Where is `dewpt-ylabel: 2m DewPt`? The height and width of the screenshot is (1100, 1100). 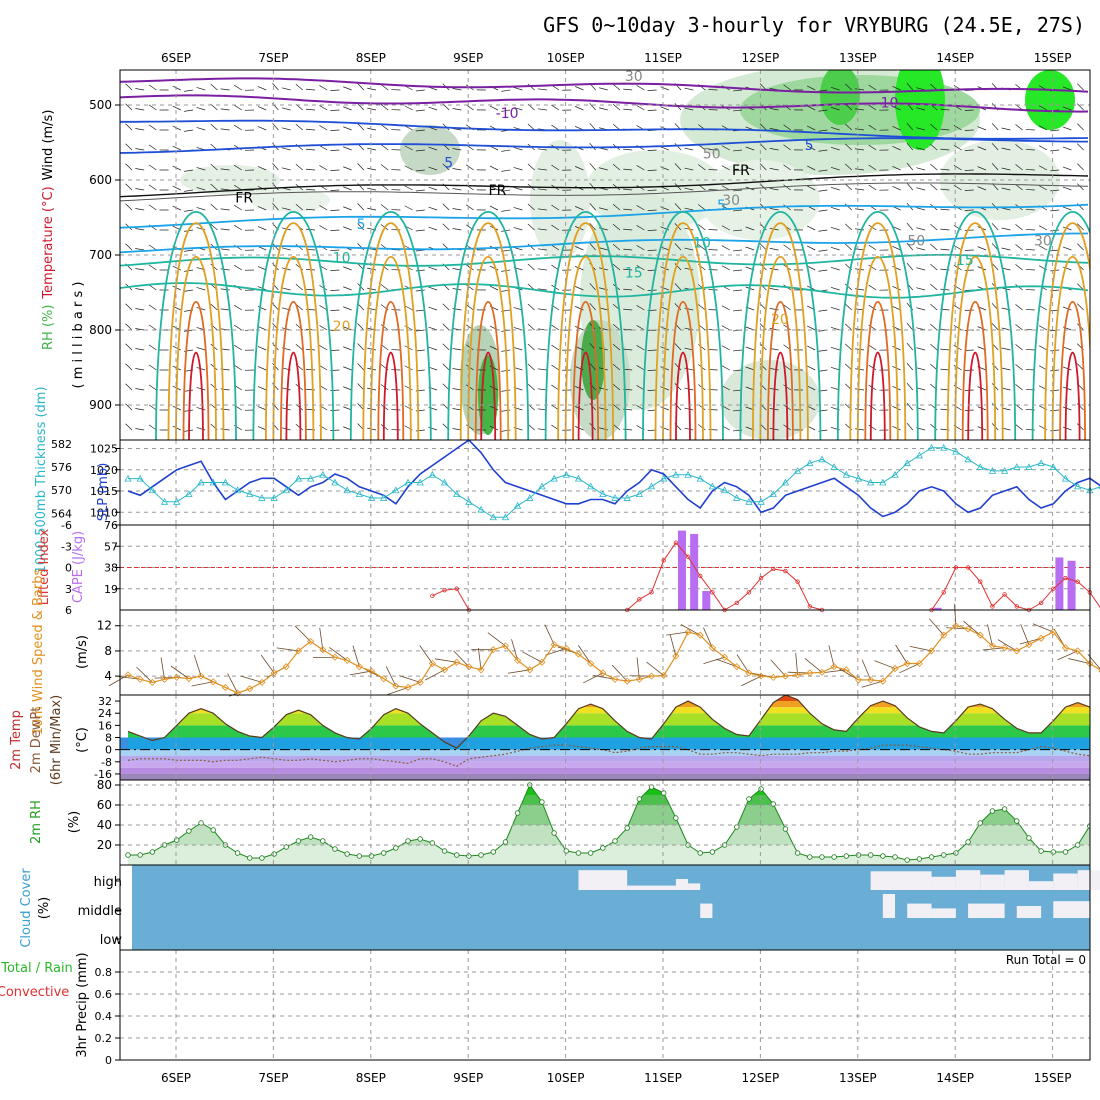
dewpt-ylabel: 2m DewPt is located at coordinates (36, 740).